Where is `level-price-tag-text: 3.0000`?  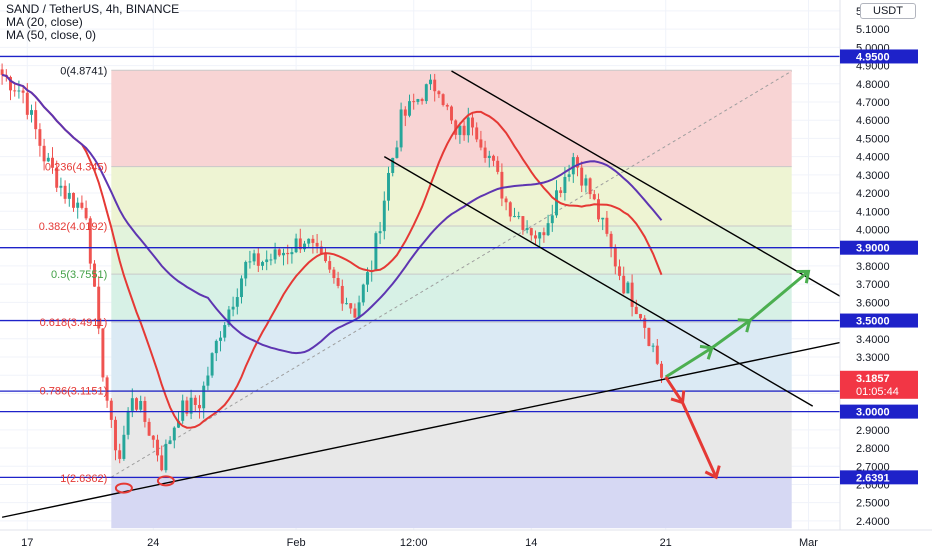
level-price-tag-text: 3.0000 is located at coordinates (873, 413).